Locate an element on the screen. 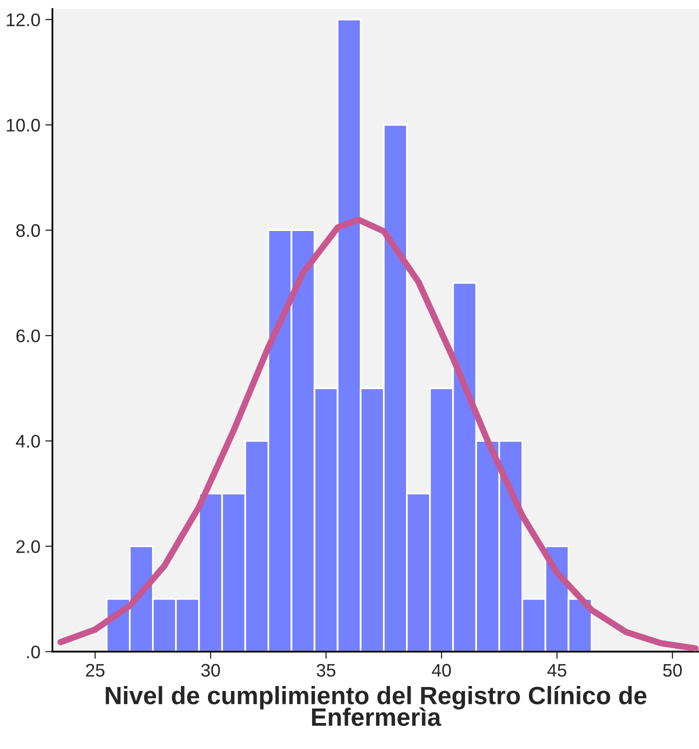 This screenshot has height=749, width=699. y-tick-label: 4.0 is located at coordinates (28, 441).